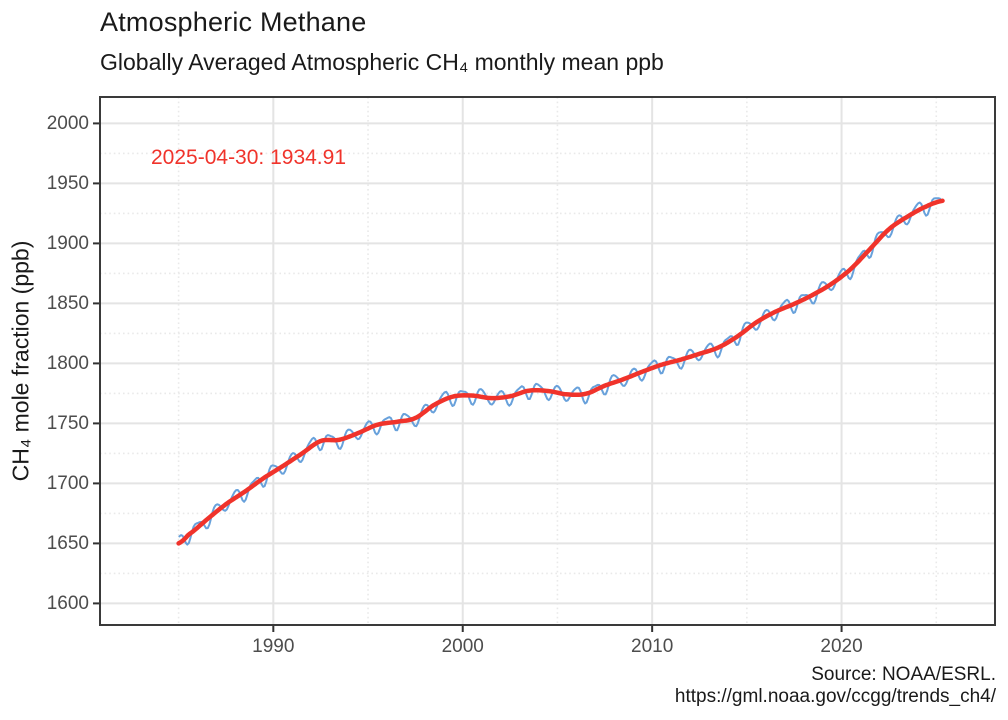 This screenshot has height=720, width=1008. What do you see at coordinates (841, 646) in the screenshot?
I see `x-tick-label: 2020` at bounding box center [841, 646].